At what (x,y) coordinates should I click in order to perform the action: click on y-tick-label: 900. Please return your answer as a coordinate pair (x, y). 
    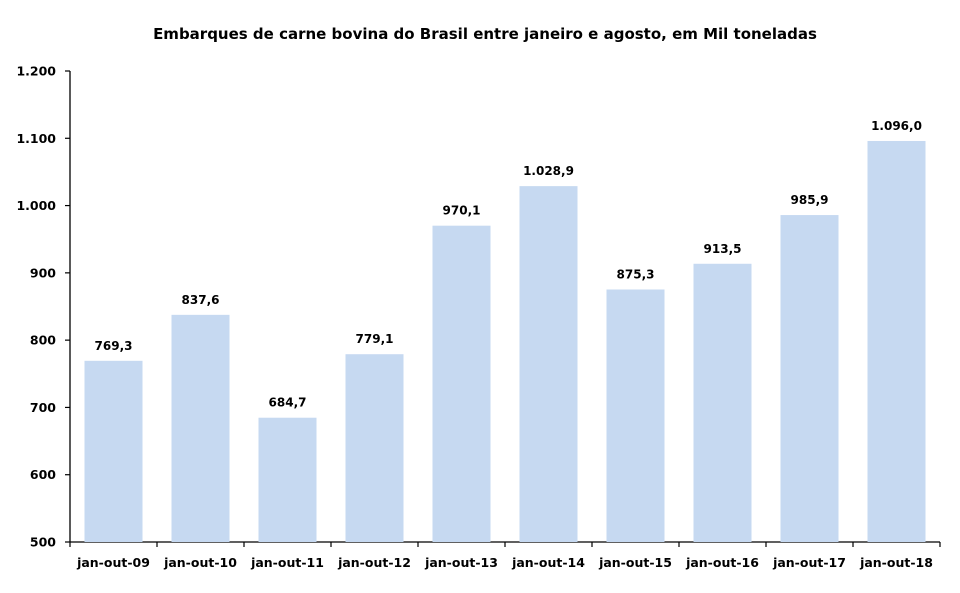
    Looking at the image, I should click on (43, 272).